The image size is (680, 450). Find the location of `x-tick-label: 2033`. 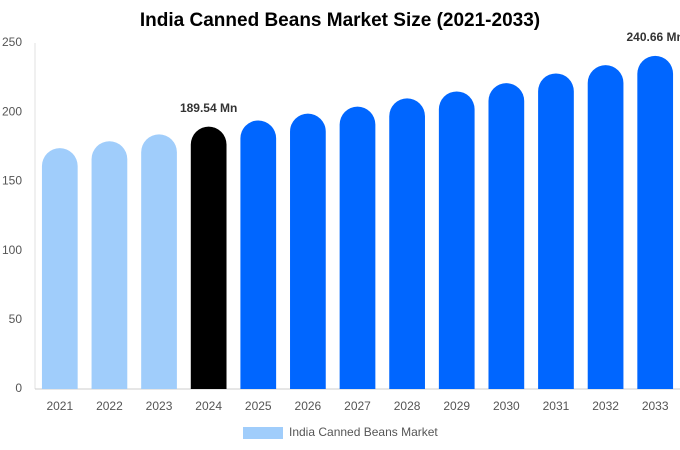

x-tick-label: 2033 is located at coordinates (655, 406).